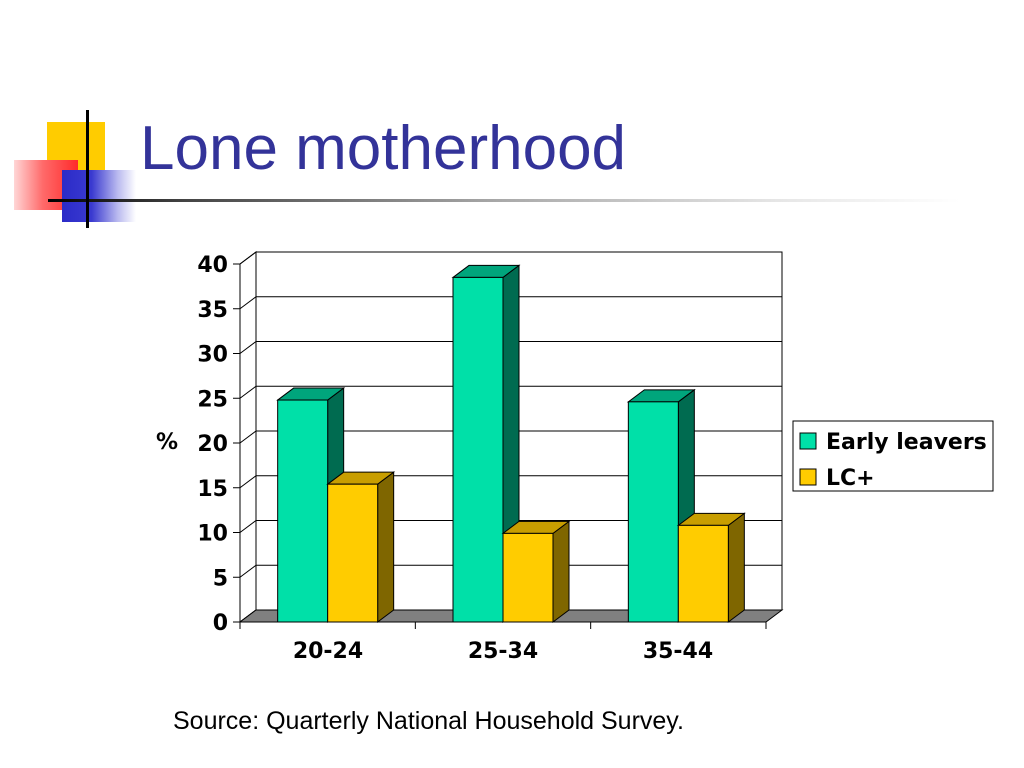 This screenshot has height=768, width=1024. What do you see at coordinates (212, 355) in the screenshot?
I see `y-tick-label: 30` at bounding box center [212, 355].